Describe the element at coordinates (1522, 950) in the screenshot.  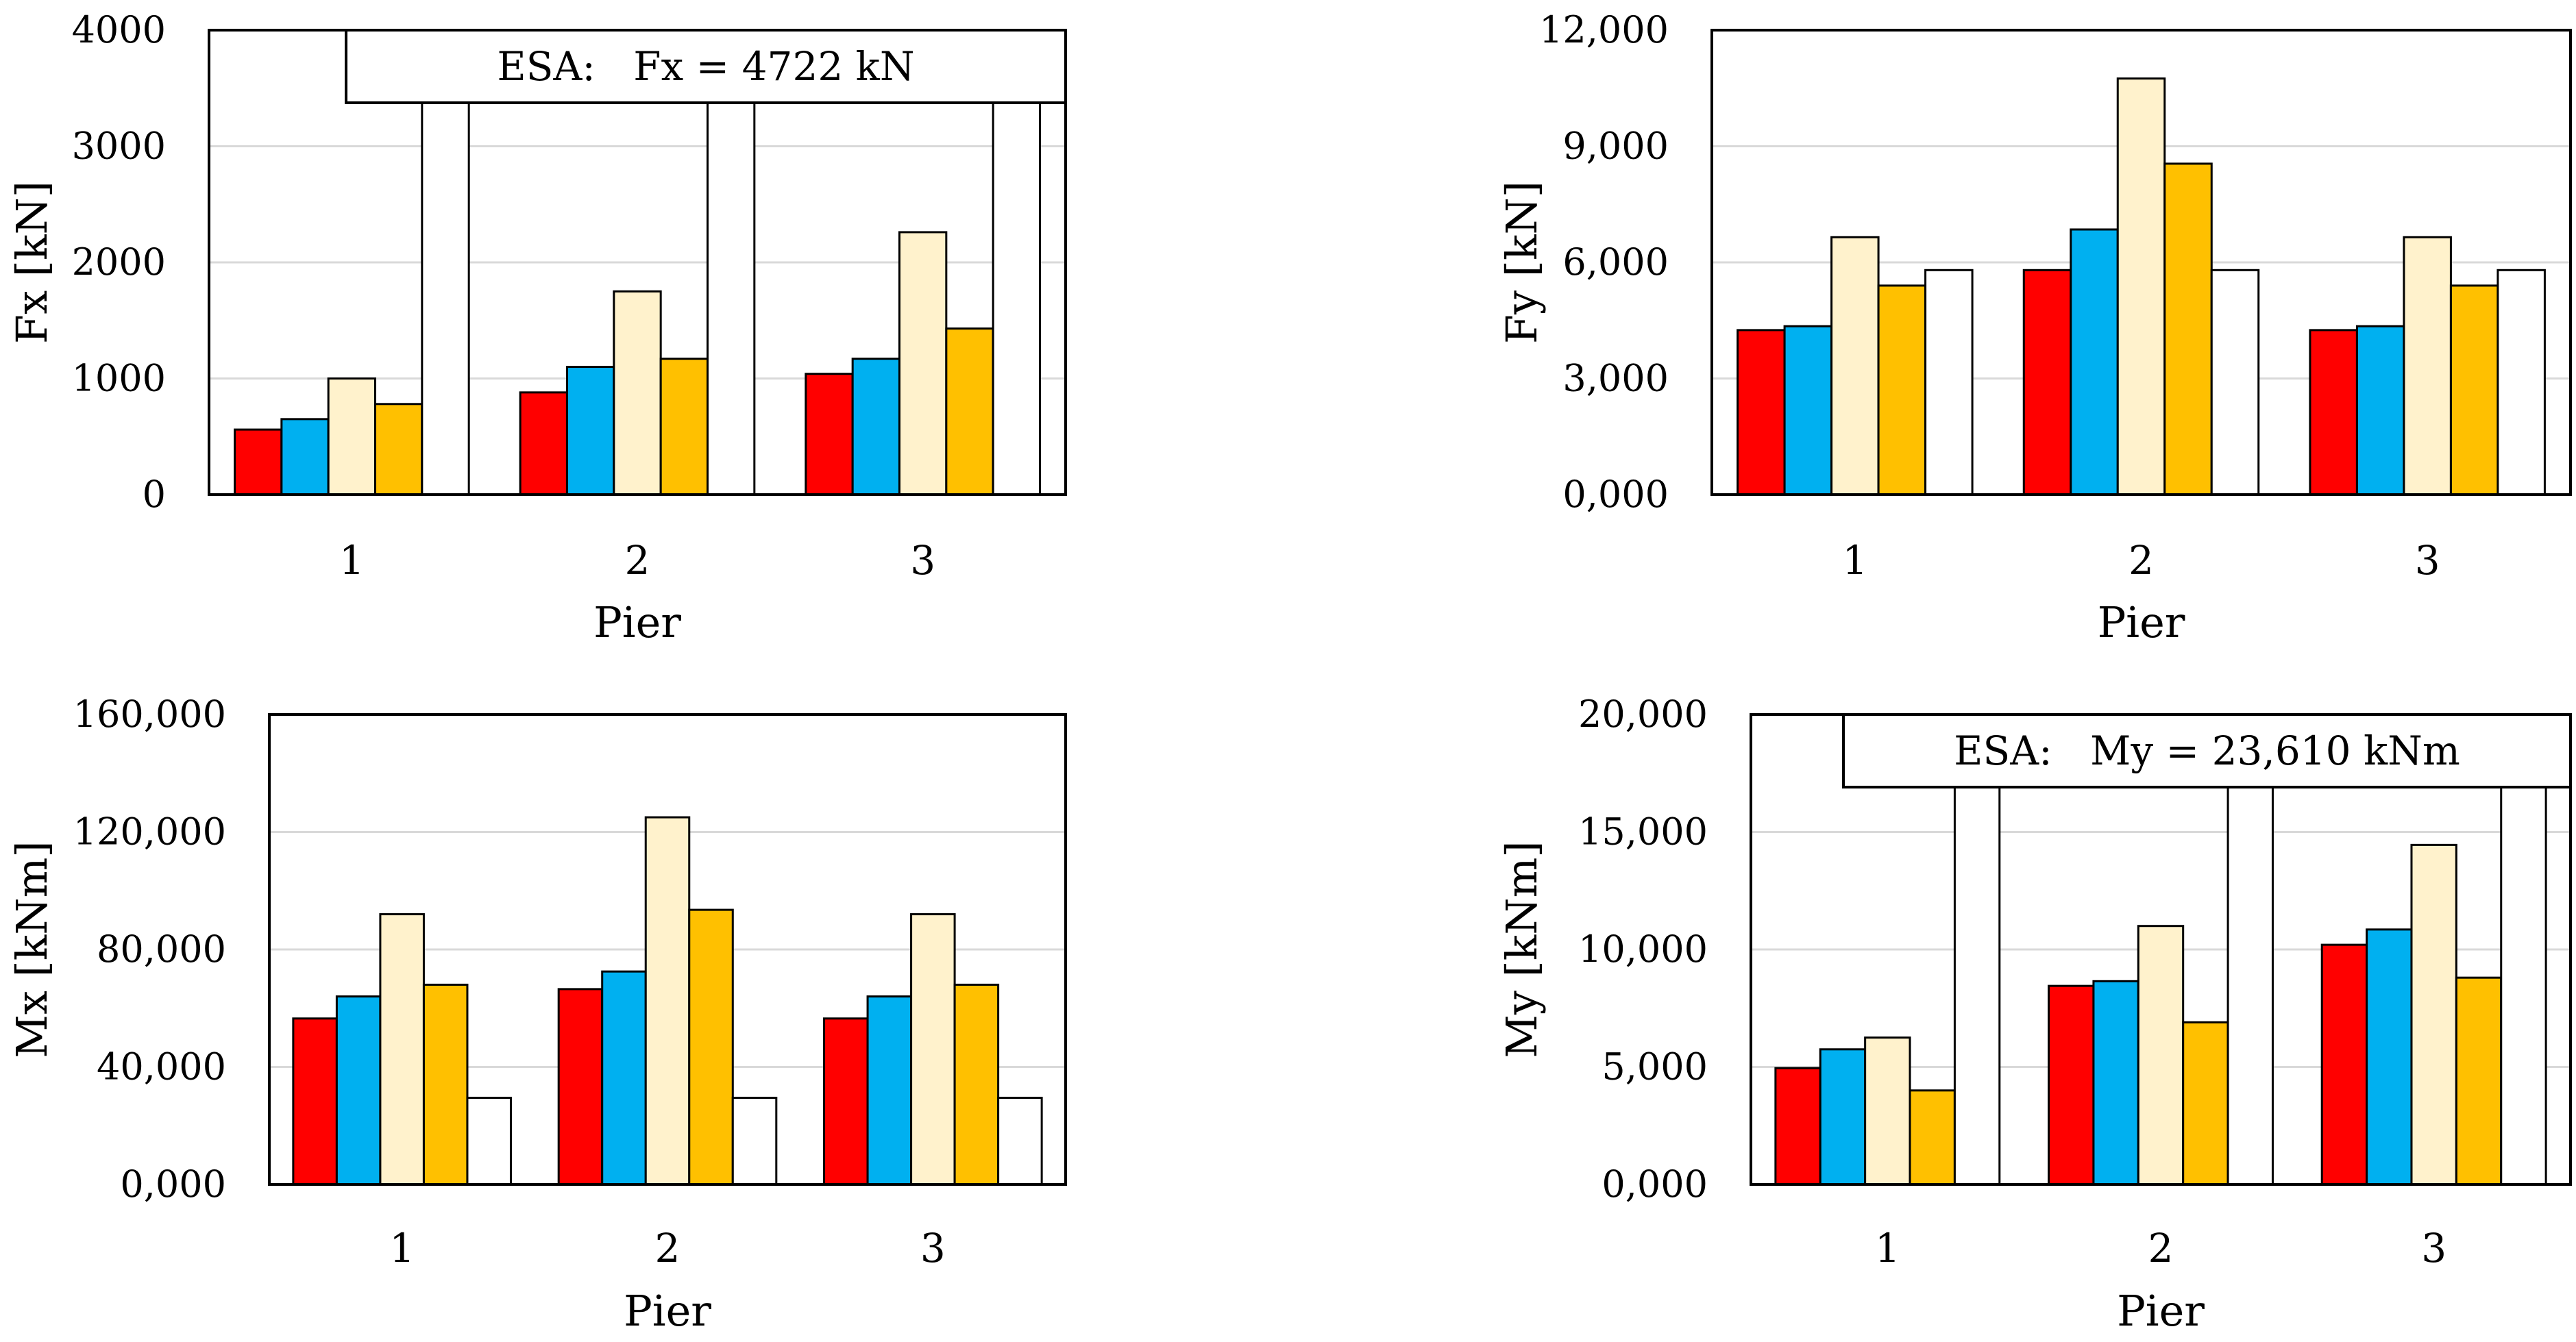
I see `y-axis-label: My [kNm]` at that location.